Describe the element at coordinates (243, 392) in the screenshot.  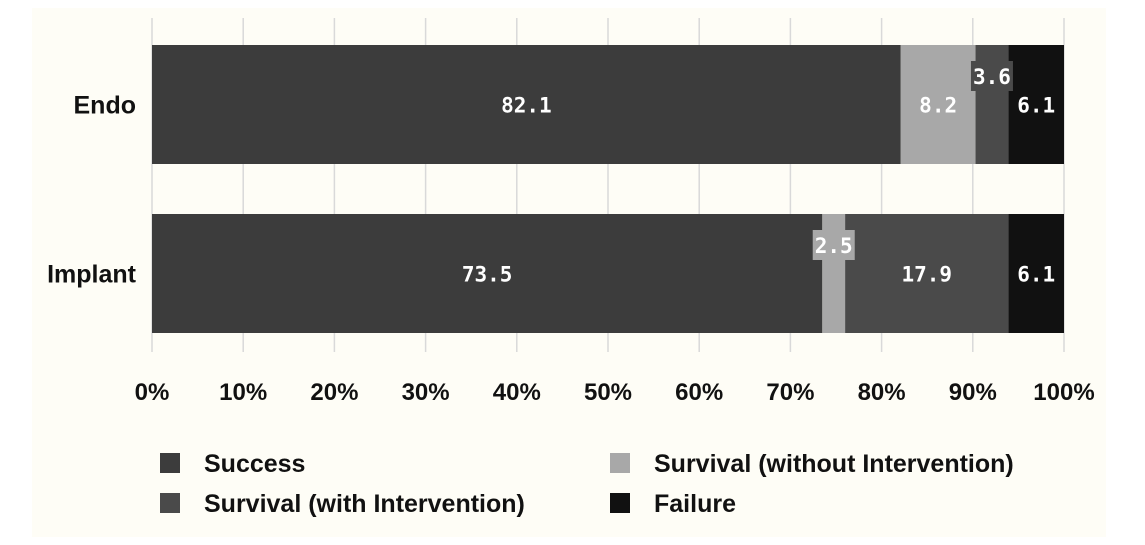
I see `x-tick-label: 10%` at that location.